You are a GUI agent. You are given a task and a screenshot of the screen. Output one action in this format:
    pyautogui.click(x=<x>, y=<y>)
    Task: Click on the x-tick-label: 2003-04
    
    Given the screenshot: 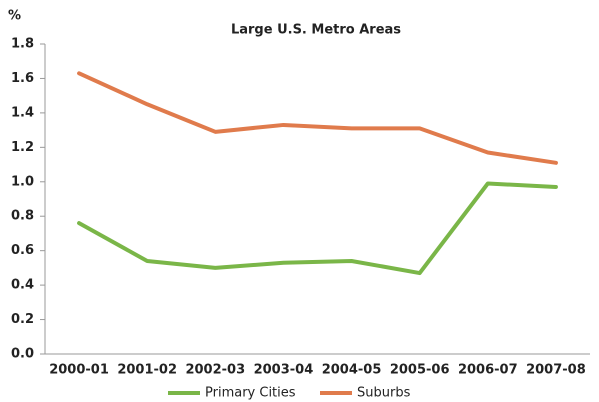 What is the action you would take?
    pyautogui.click(x=284, y=370)
    